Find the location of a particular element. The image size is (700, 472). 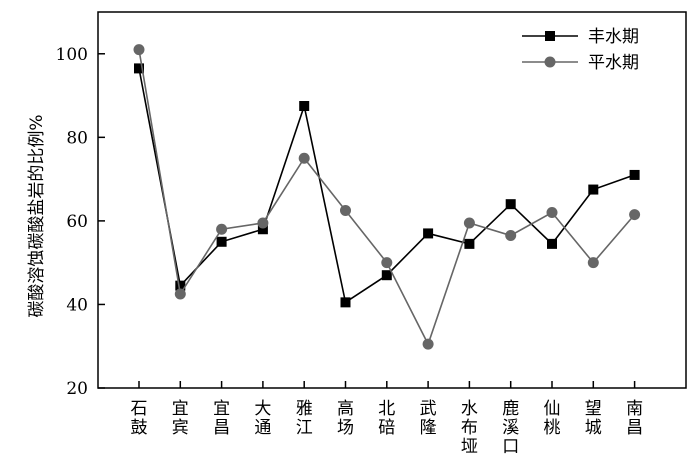

x-tick-label: 宜宾 is located at coordinates (180, 418).